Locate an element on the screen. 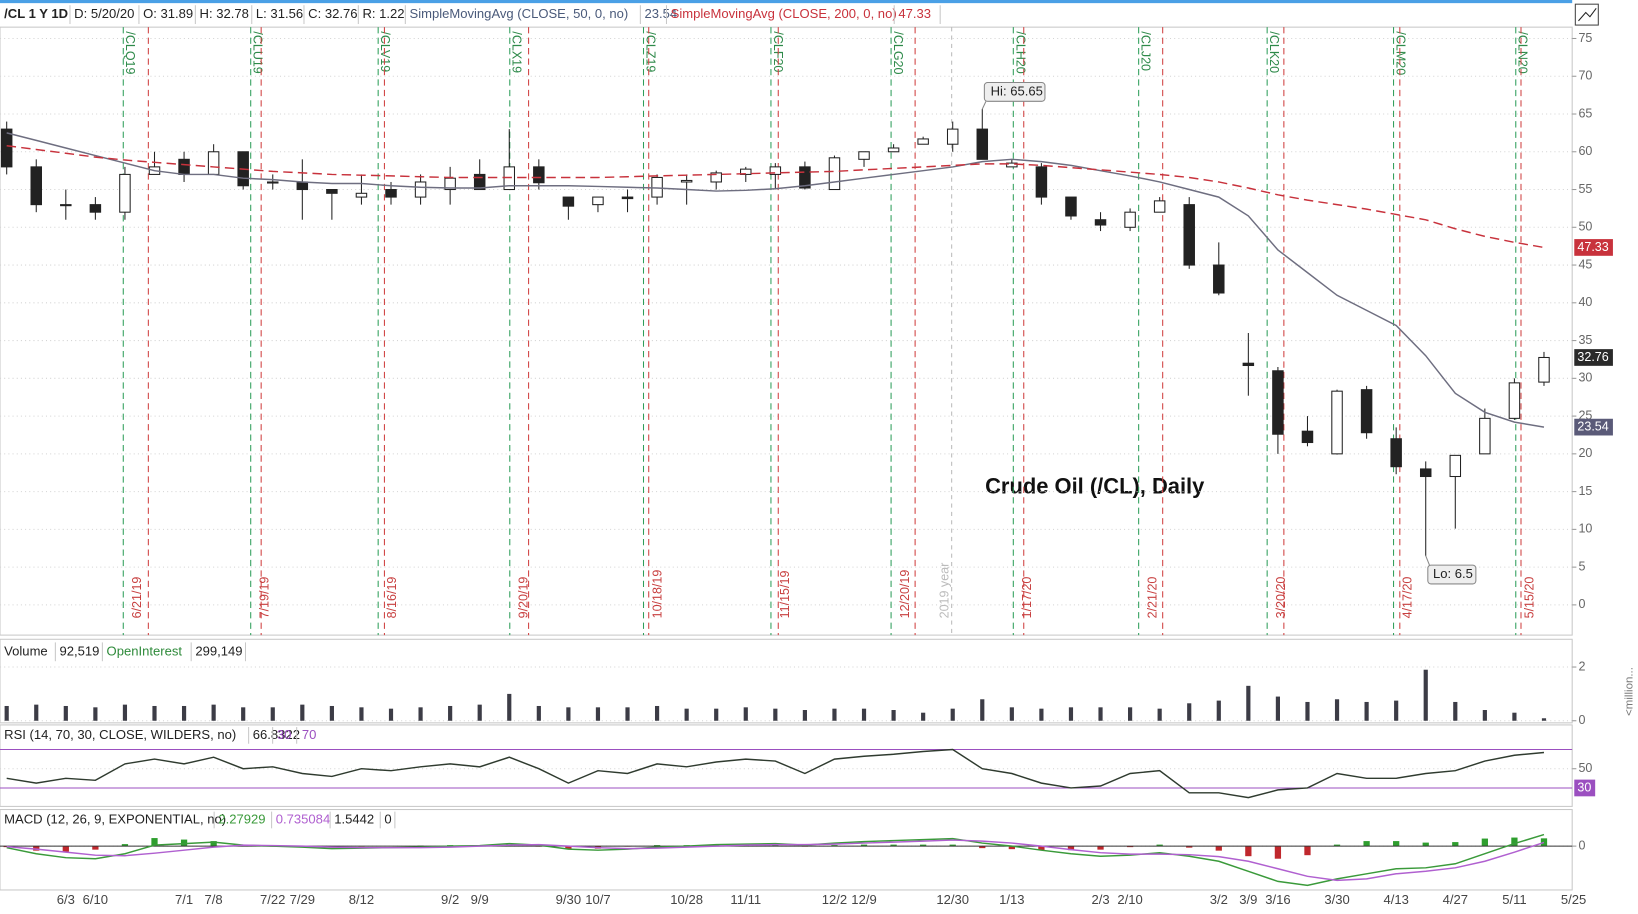  rsi-line is located at coordinates (775, 773).